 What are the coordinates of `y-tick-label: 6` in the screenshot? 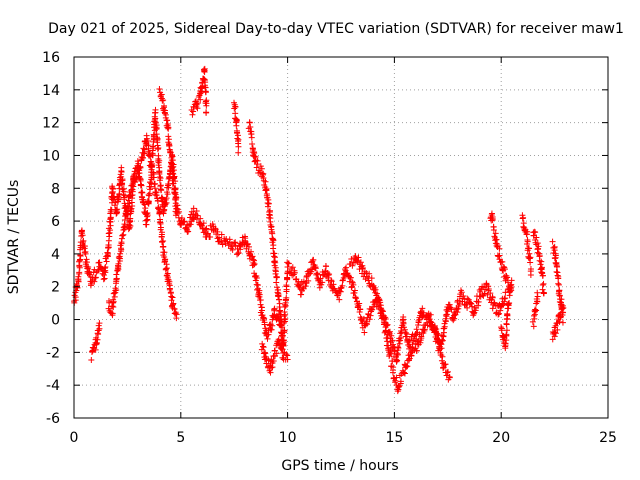 It's located at (55, 222).